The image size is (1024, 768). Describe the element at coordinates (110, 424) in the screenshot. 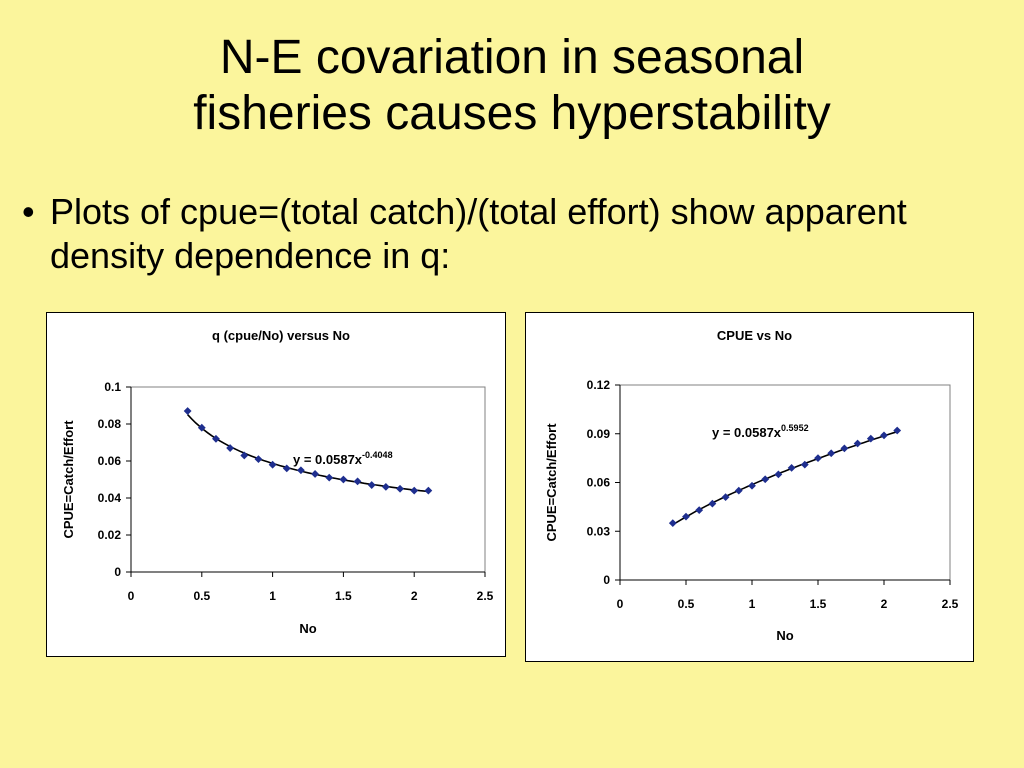

I see `y-tick-label: 0.08` at that location.